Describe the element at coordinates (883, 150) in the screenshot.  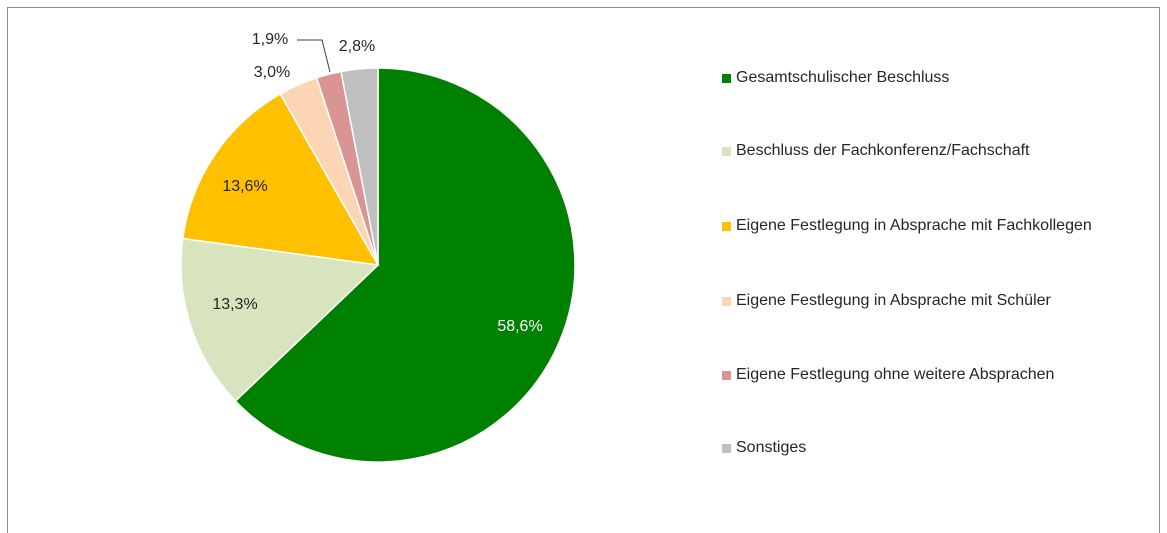
I see `legend-label: Beschluss der Fachkonferenz/Fachschaft` at that location.